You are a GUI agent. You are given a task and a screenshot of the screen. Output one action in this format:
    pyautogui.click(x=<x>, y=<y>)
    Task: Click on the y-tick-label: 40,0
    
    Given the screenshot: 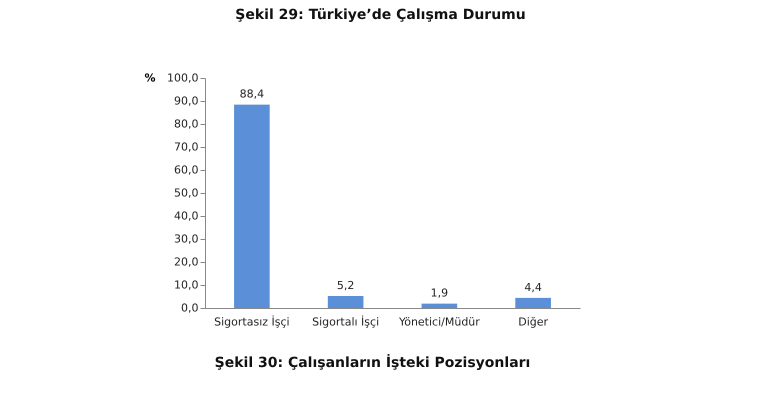 What is the action you would take?
    pyautogui.click(x=186, y=216)
    